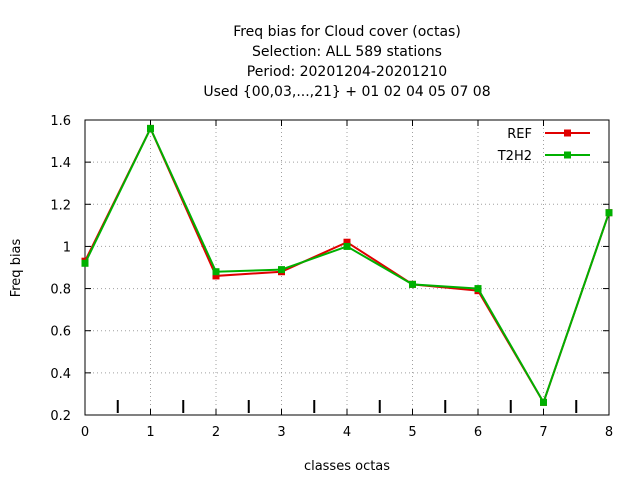  Describe the element at coordinates (60, 205) in the screenshot. I see `y-tick-label: 1.2` at that location.